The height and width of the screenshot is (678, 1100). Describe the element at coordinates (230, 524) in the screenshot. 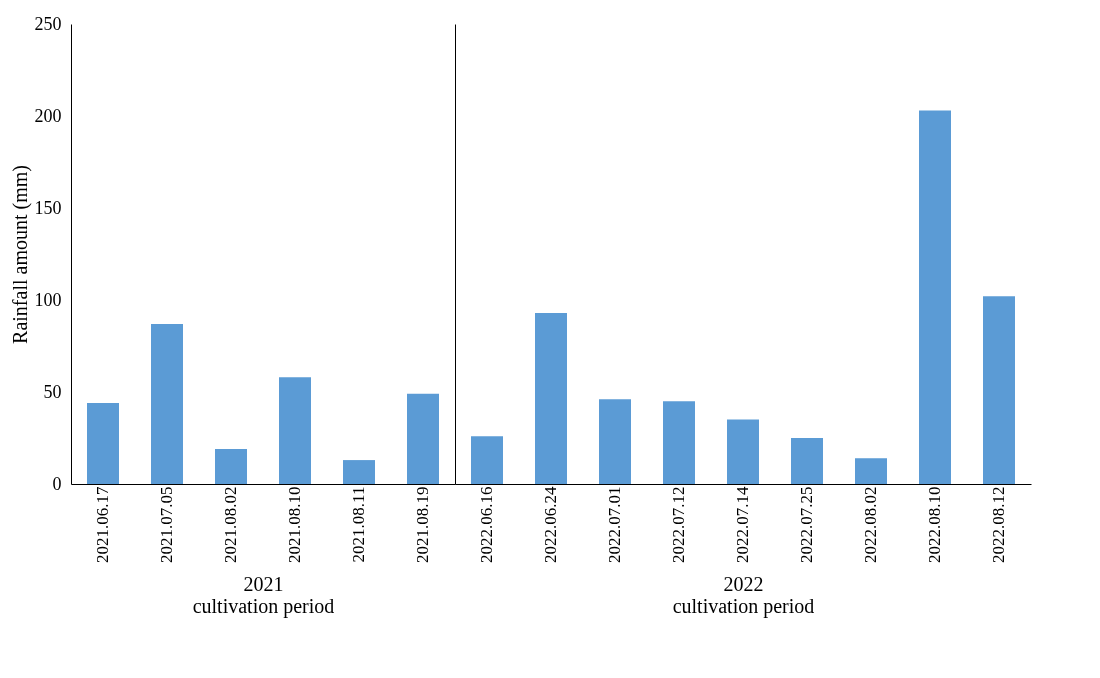

I see `x-tick-label: 2021.08.02` at that location.